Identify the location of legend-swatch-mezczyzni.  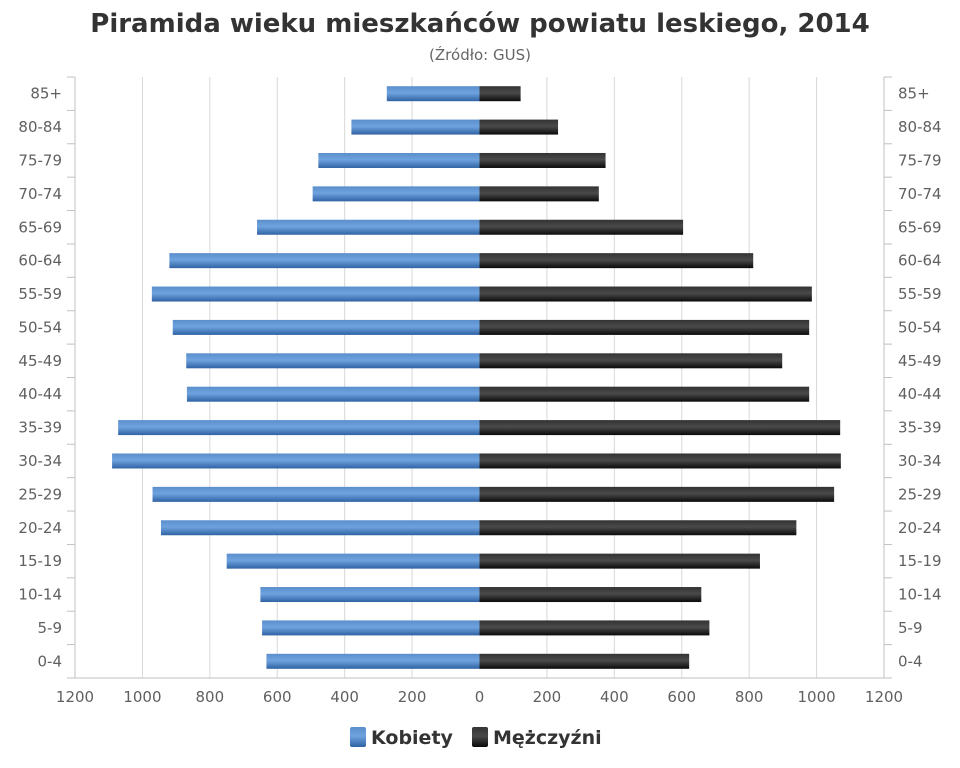
(480, 737).